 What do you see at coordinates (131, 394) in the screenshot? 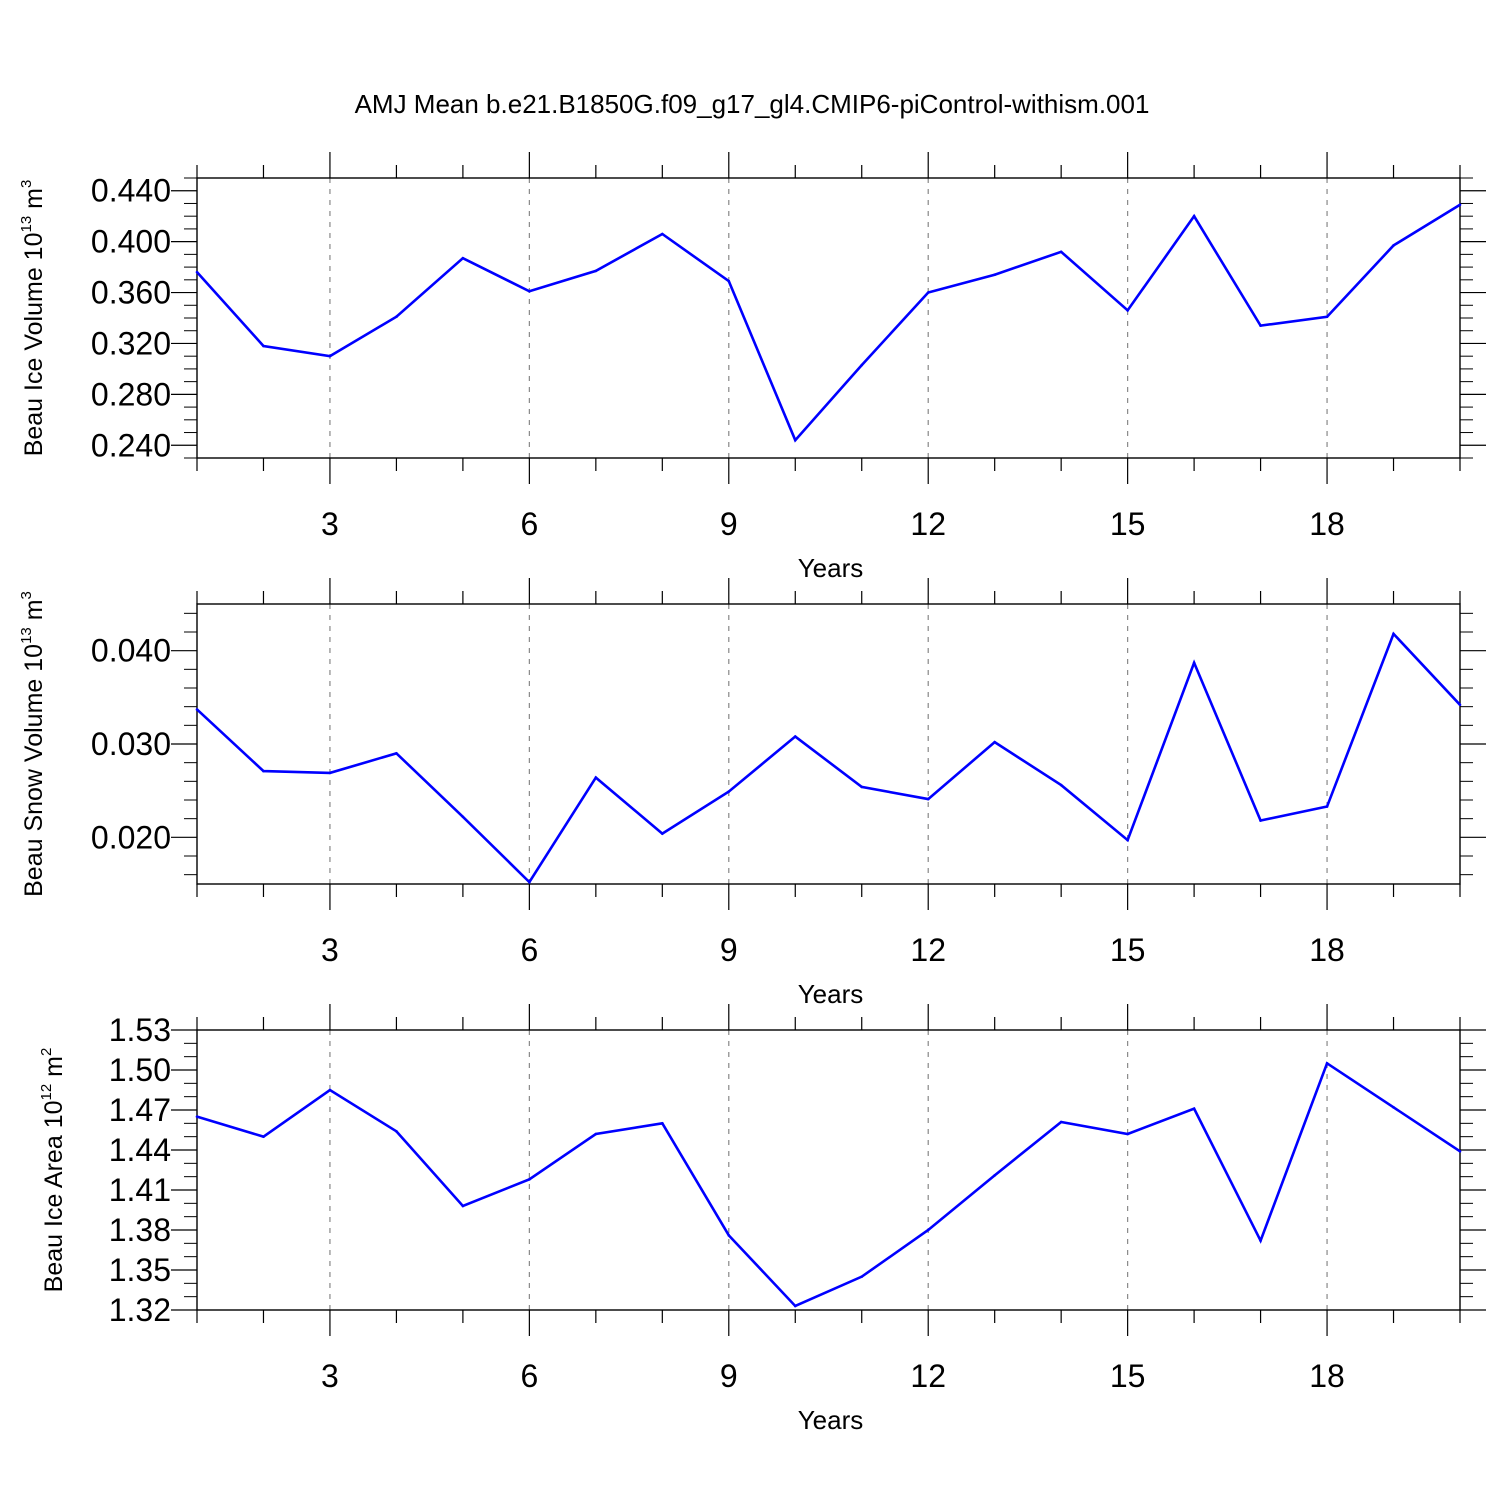
I see `y-tick-label: 0.280` at bounding box center [131, 394].